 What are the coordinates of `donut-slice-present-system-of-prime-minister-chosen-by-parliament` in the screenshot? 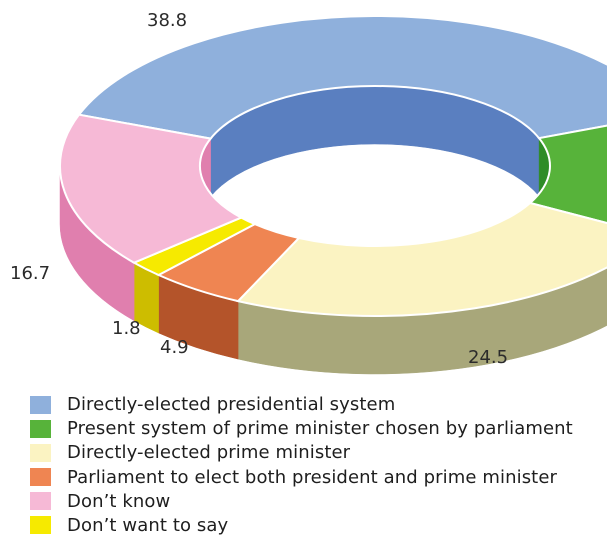 It's located at (567, 174).